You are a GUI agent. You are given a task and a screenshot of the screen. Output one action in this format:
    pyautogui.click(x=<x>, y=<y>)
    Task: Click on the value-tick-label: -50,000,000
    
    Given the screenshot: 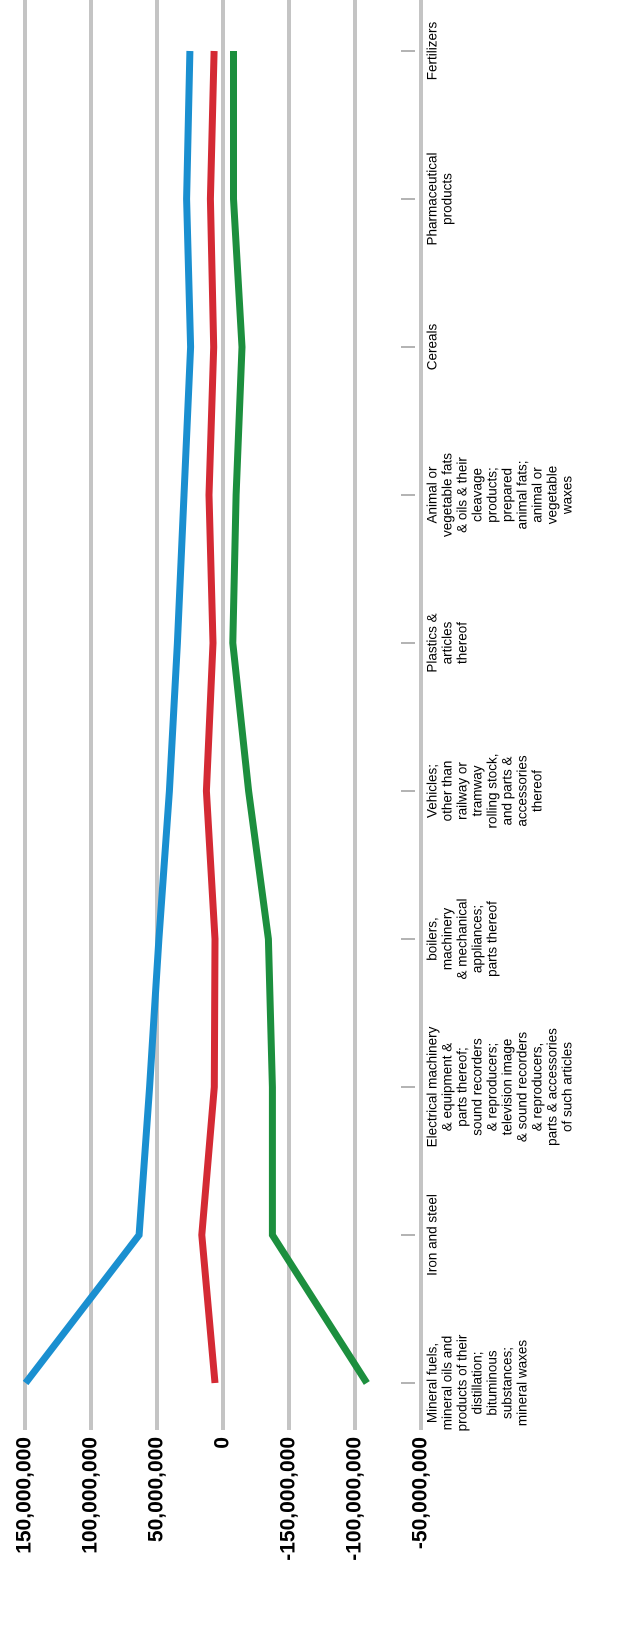 What is the action you would take?
    pyautogui.click(x=420, y=1493)
    